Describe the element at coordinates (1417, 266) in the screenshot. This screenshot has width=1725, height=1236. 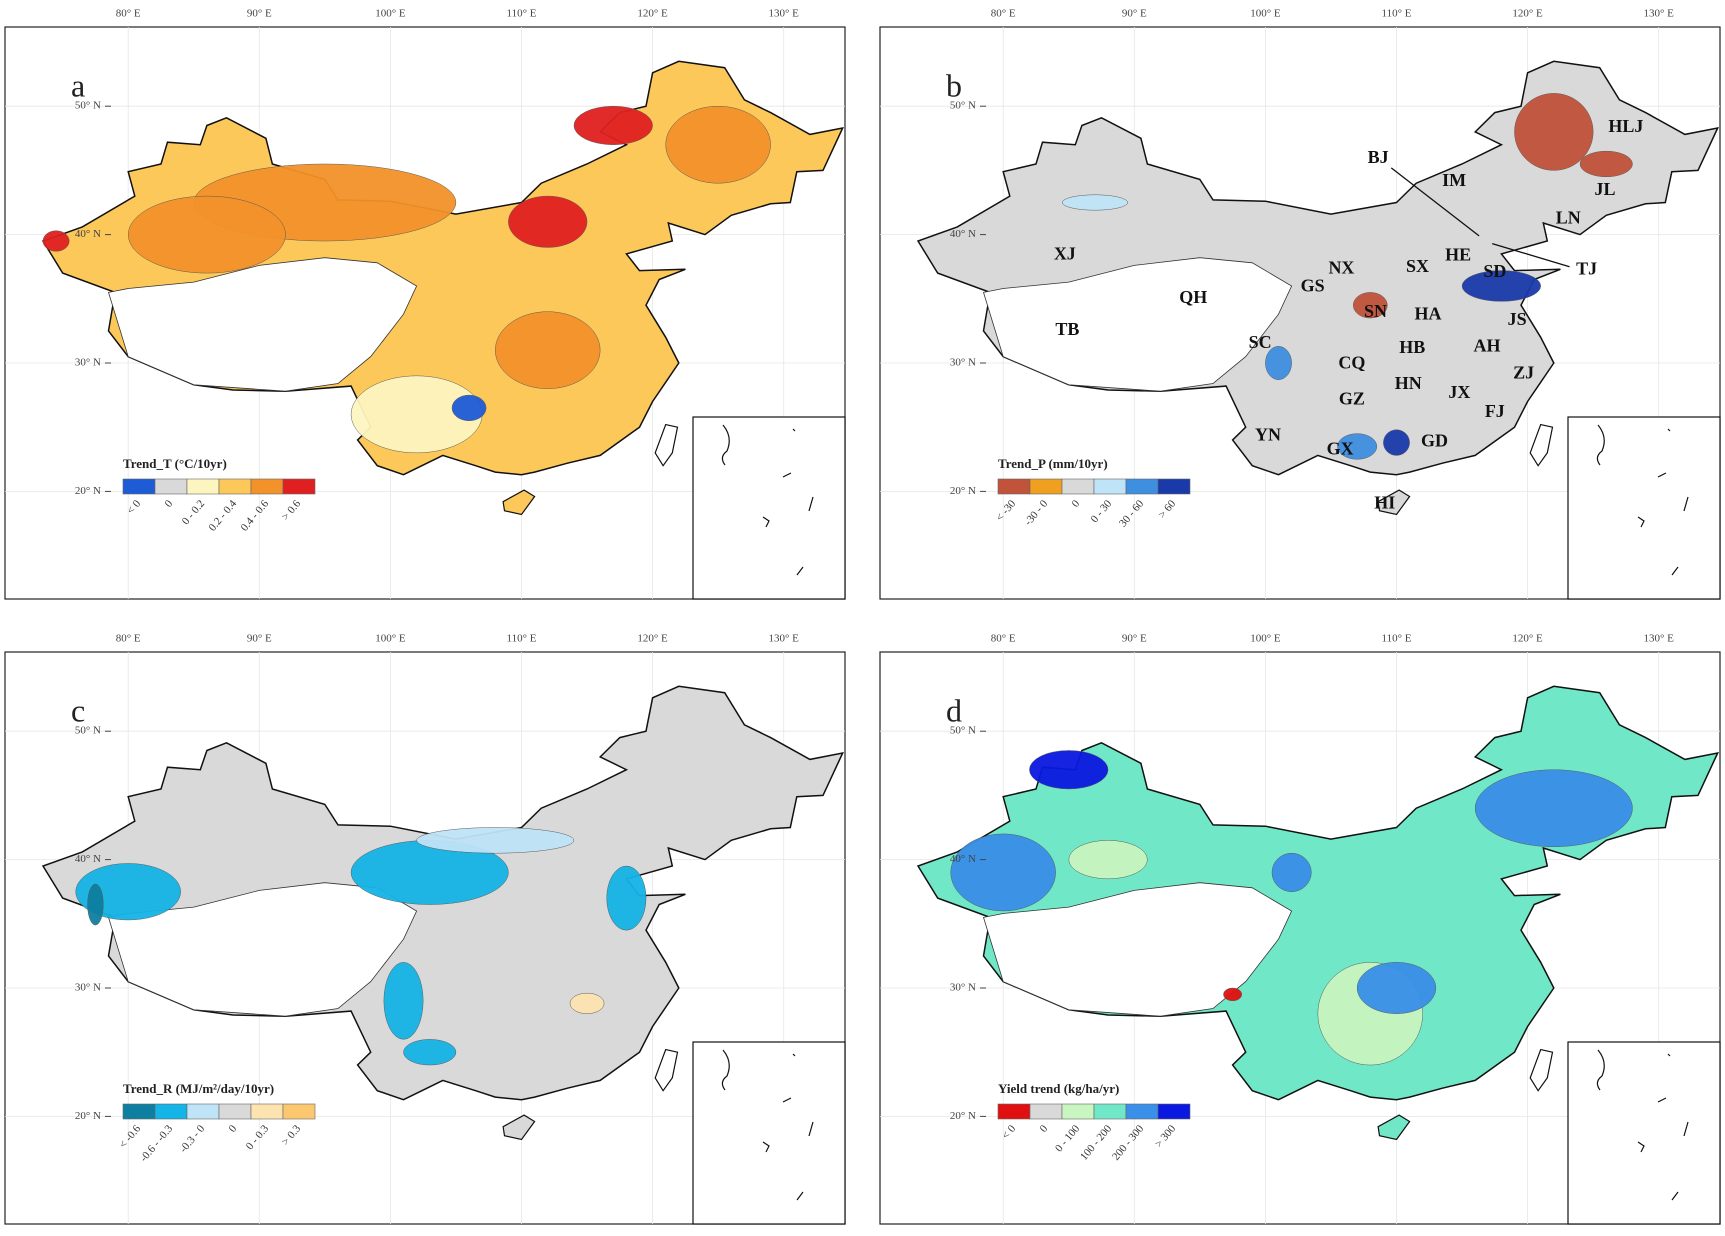
I see `province-label: SX` at that location.